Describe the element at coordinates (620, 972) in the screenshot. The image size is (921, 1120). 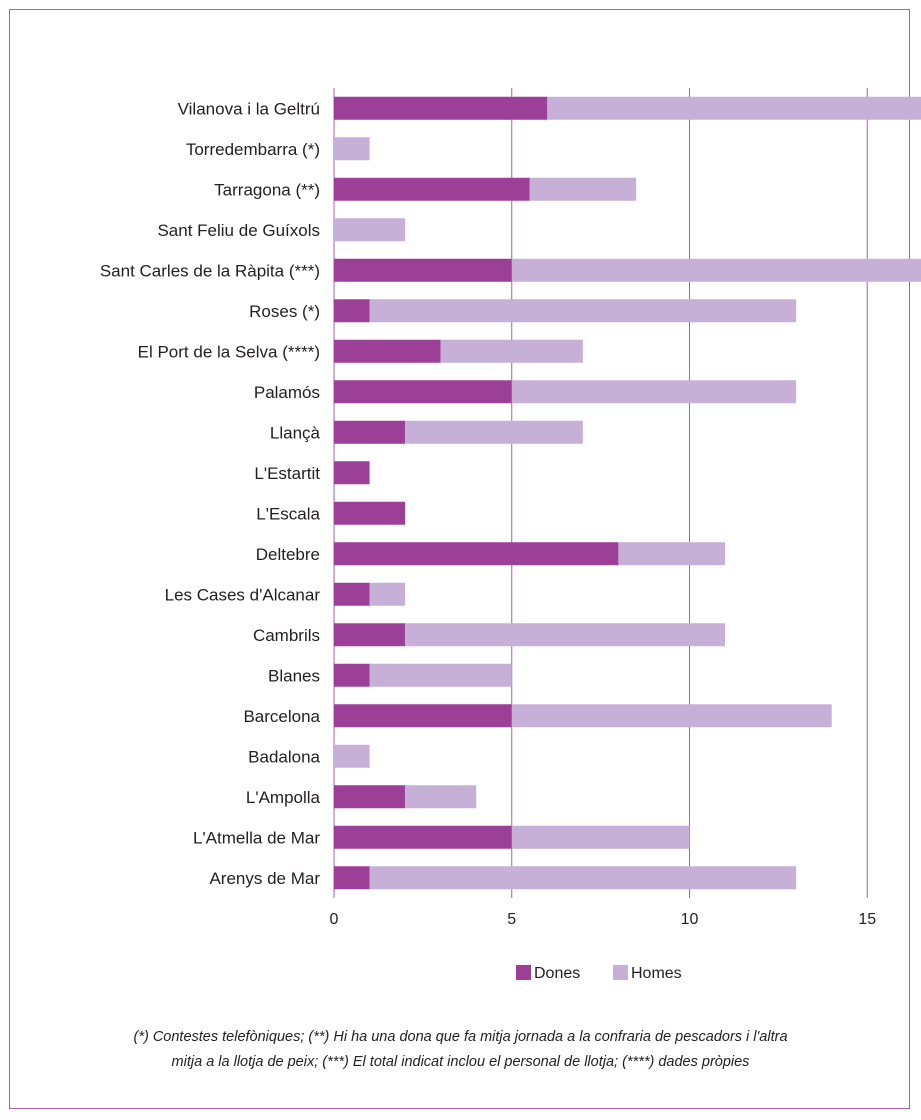
I see `legend-swatch-homes` at that location.